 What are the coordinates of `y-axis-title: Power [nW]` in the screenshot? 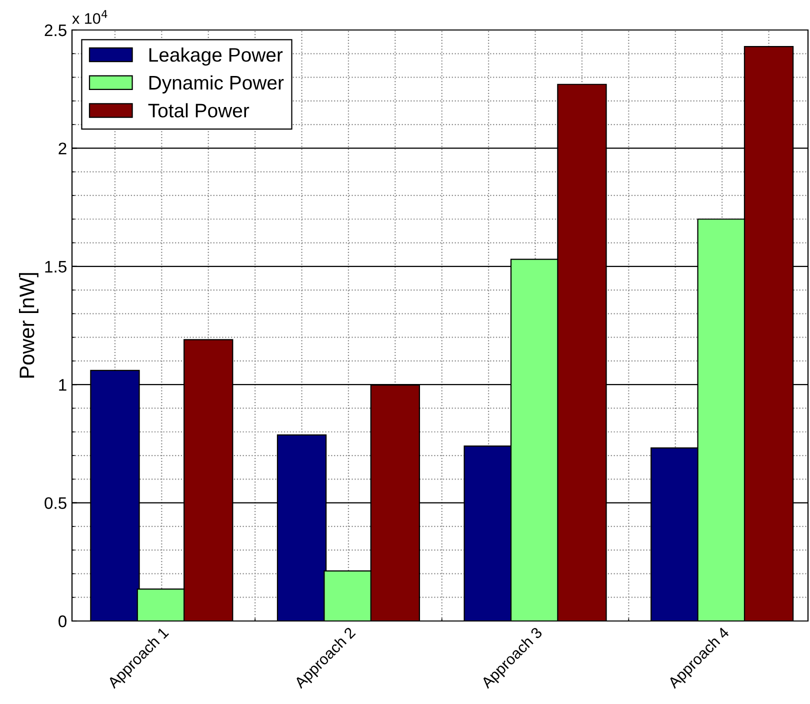 It's located at (28, 325).